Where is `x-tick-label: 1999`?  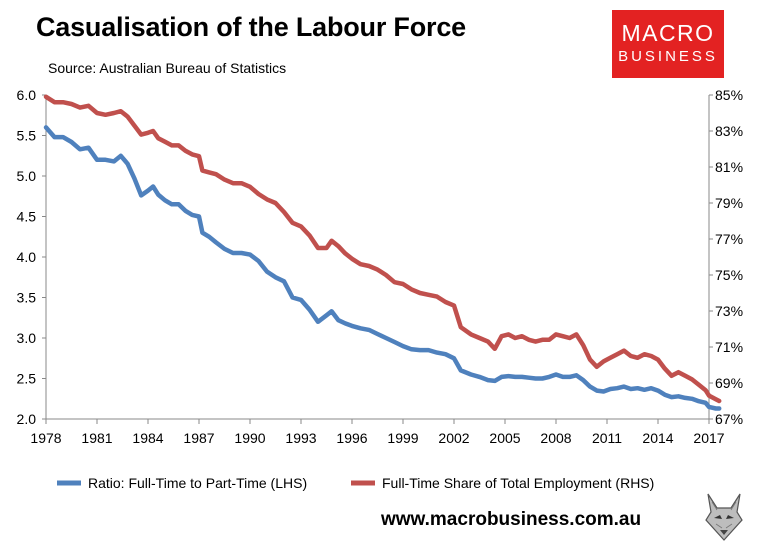
x-tick-label: 1999 is located at coordinates (402, 438).